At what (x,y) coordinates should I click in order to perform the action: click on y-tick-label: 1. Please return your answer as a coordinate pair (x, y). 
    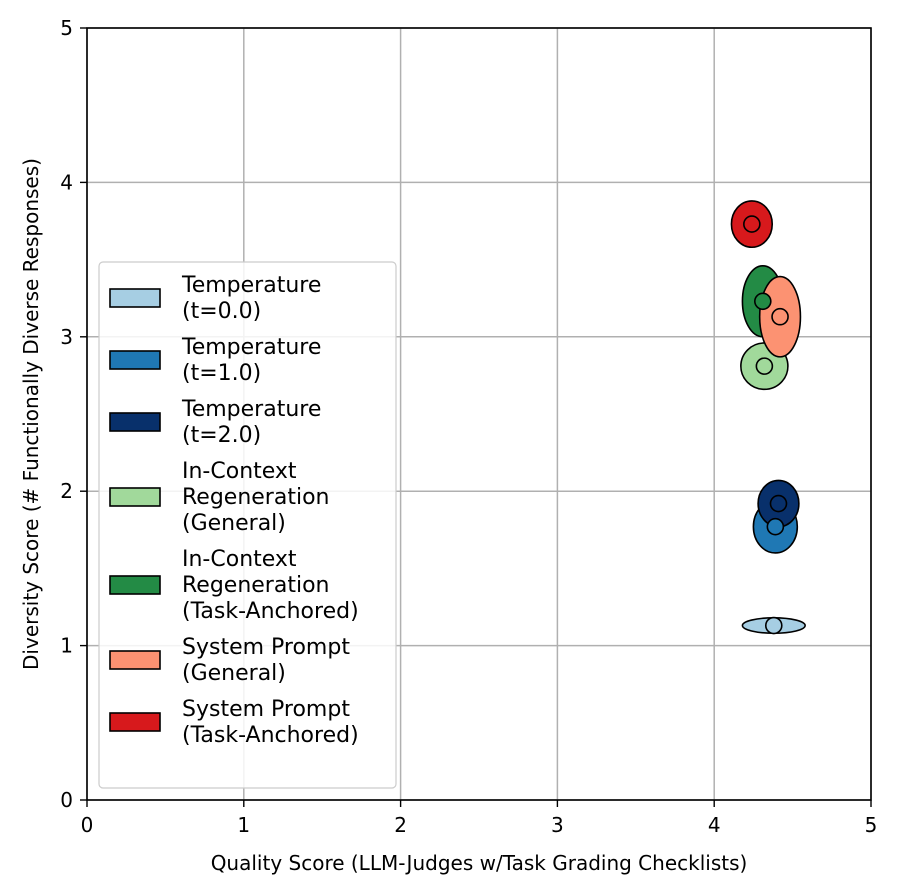
    Looking at the image, I should click on (66, 646).